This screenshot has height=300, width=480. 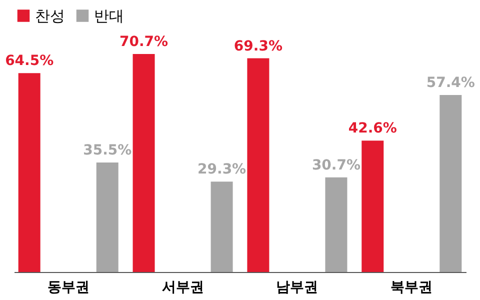 I want to click on data-label: 69.3%, so click(x=258, y=46).